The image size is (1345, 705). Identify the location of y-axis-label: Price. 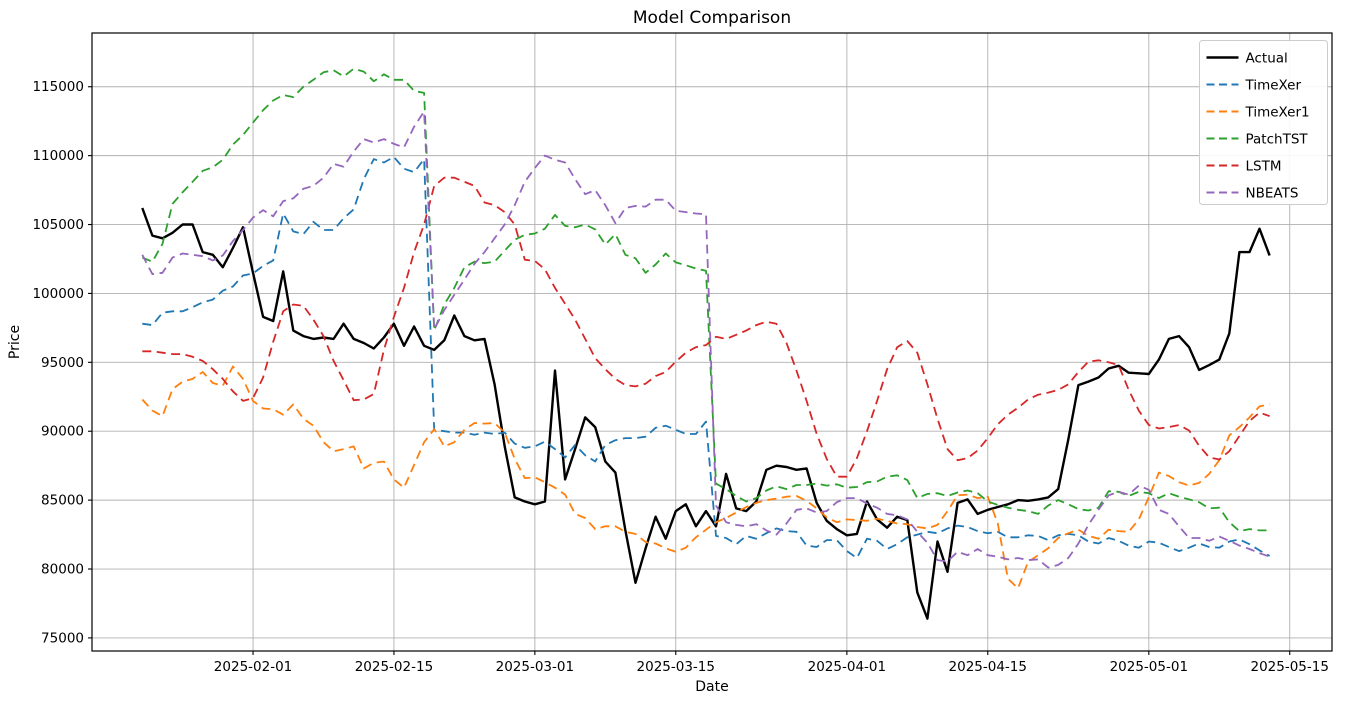
(15, 342).